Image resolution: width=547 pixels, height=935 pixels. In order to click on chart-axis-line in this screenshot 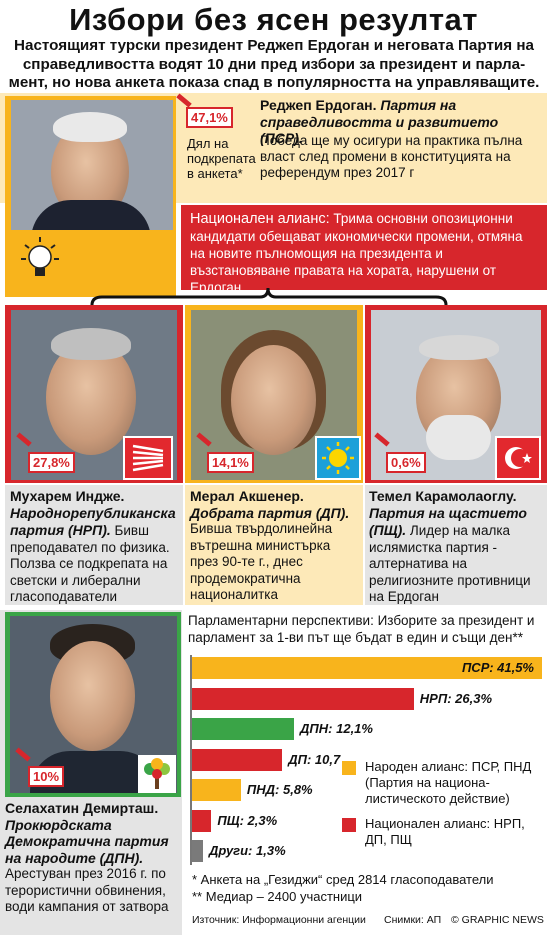, I will do `click(191, 760)`.